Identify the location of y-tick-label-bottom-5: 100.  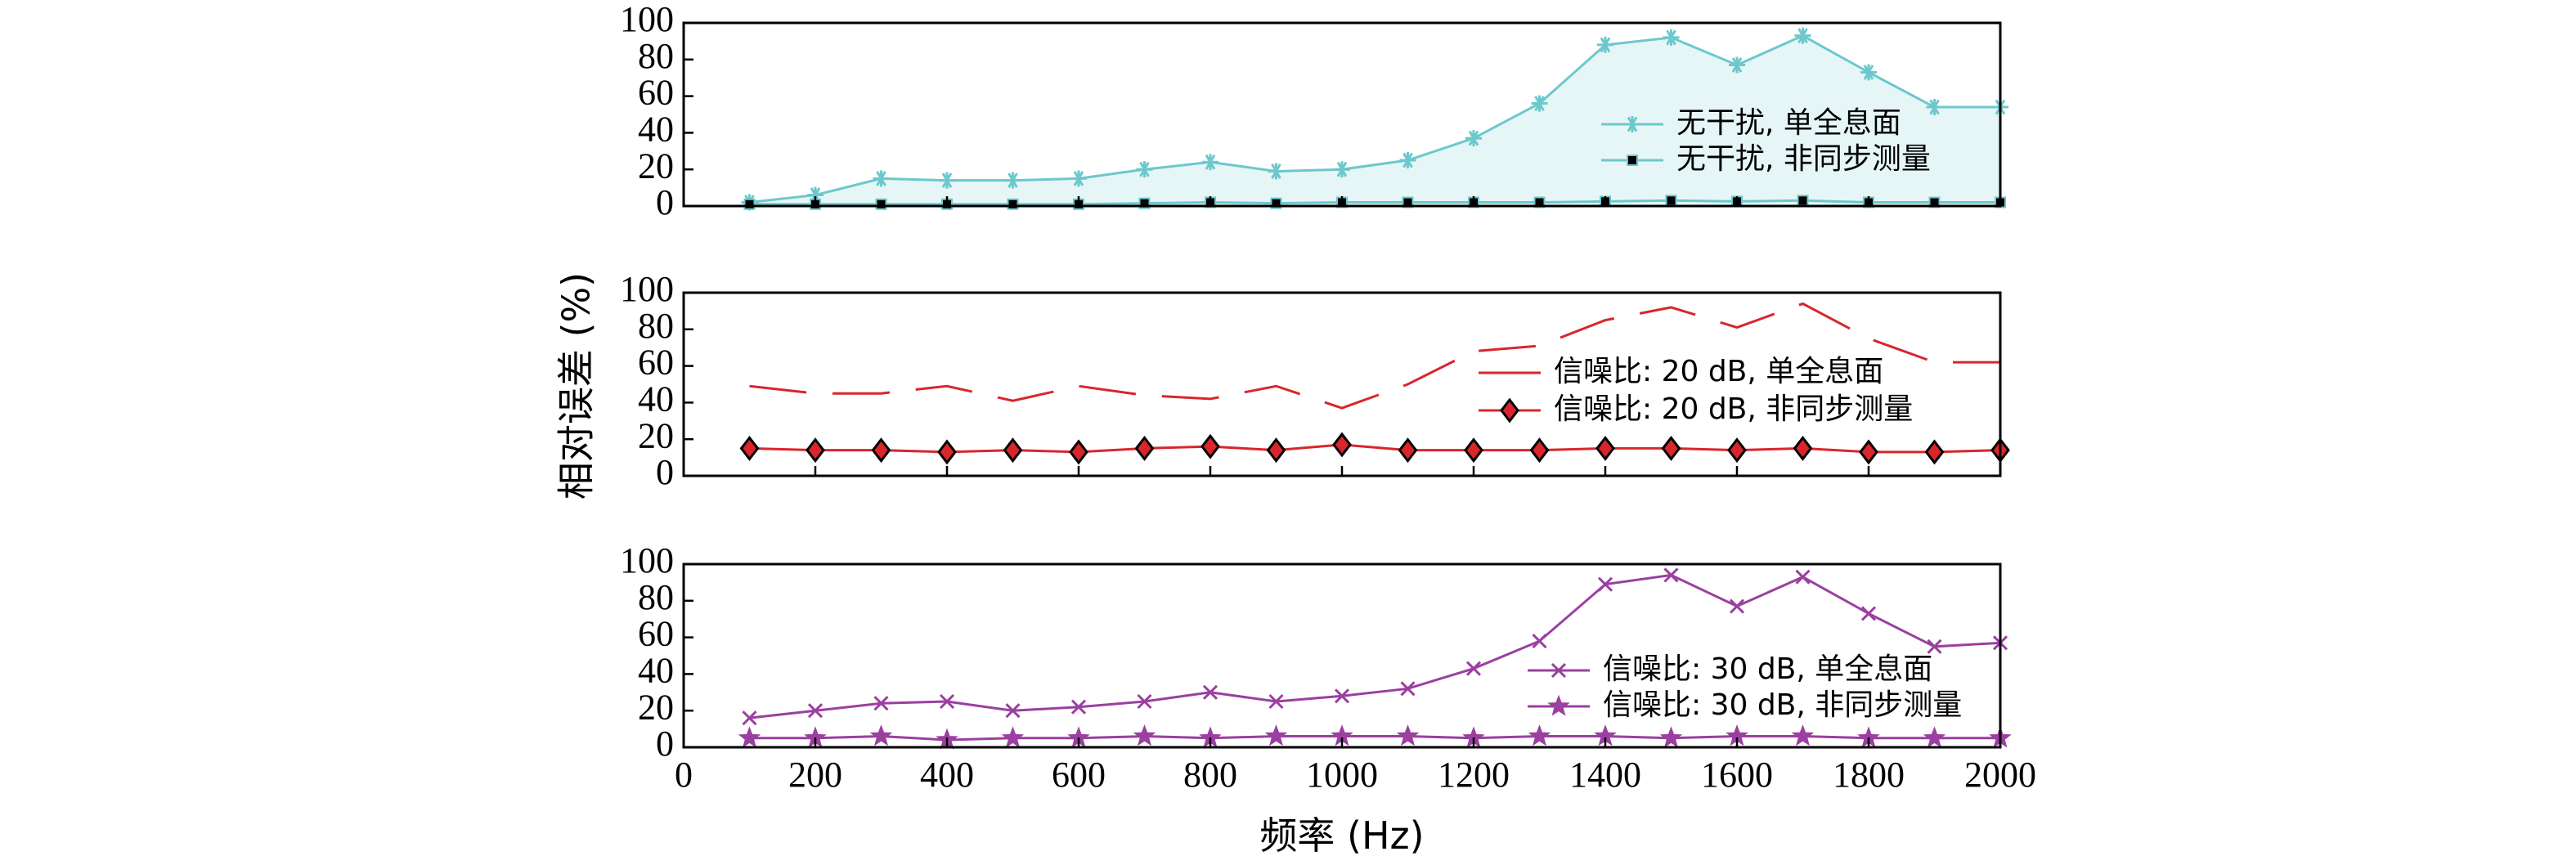
(647, 560).